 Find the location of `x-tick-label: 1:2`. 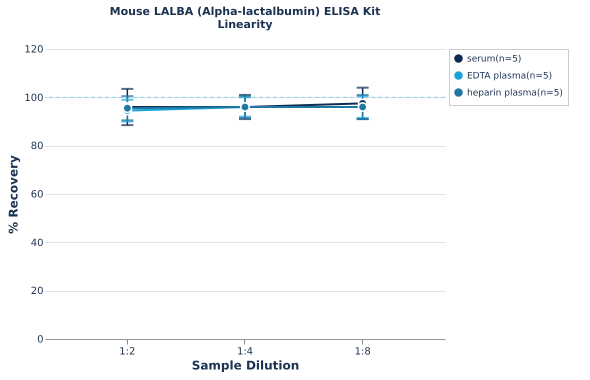

x-tick-label: 1:2 is located at coordinates (127, 352).